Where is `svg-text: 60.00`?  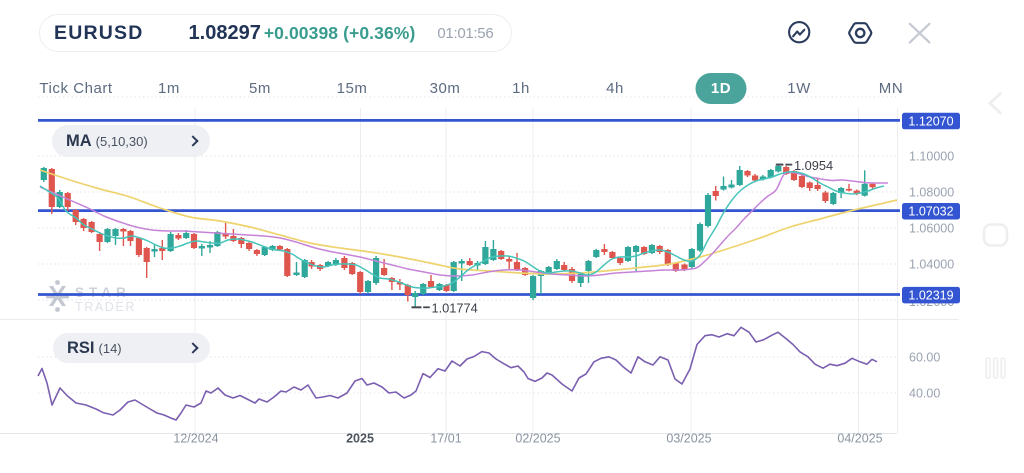
svg-text: 60.00 is located at coordinates (924, 358).